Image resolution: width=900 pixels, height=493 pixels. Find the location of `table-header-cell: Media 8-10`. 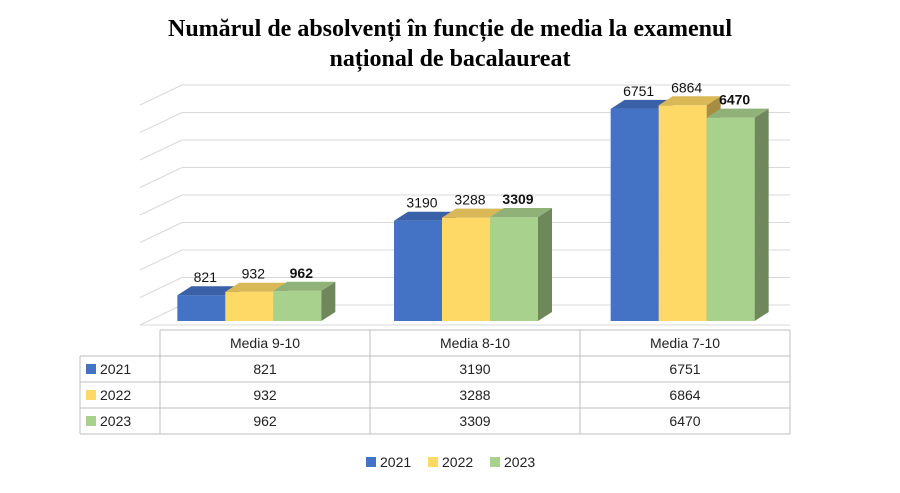

table-header-cell: Media 8-10 is located at coordinates (475, 343).